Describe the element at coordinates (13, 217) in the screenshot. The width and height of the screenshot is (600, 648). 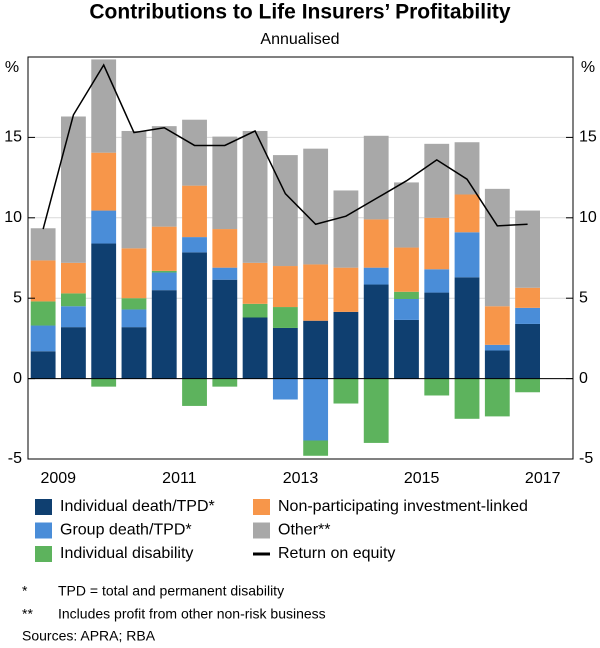
I see `y-tick-label: 10` at that location.